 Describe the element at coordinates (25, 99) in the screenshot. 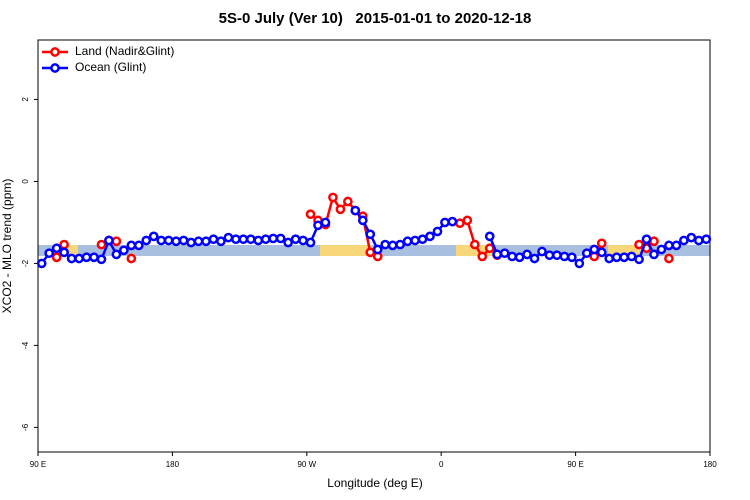

I see `y-tick-label: 2` at that location.